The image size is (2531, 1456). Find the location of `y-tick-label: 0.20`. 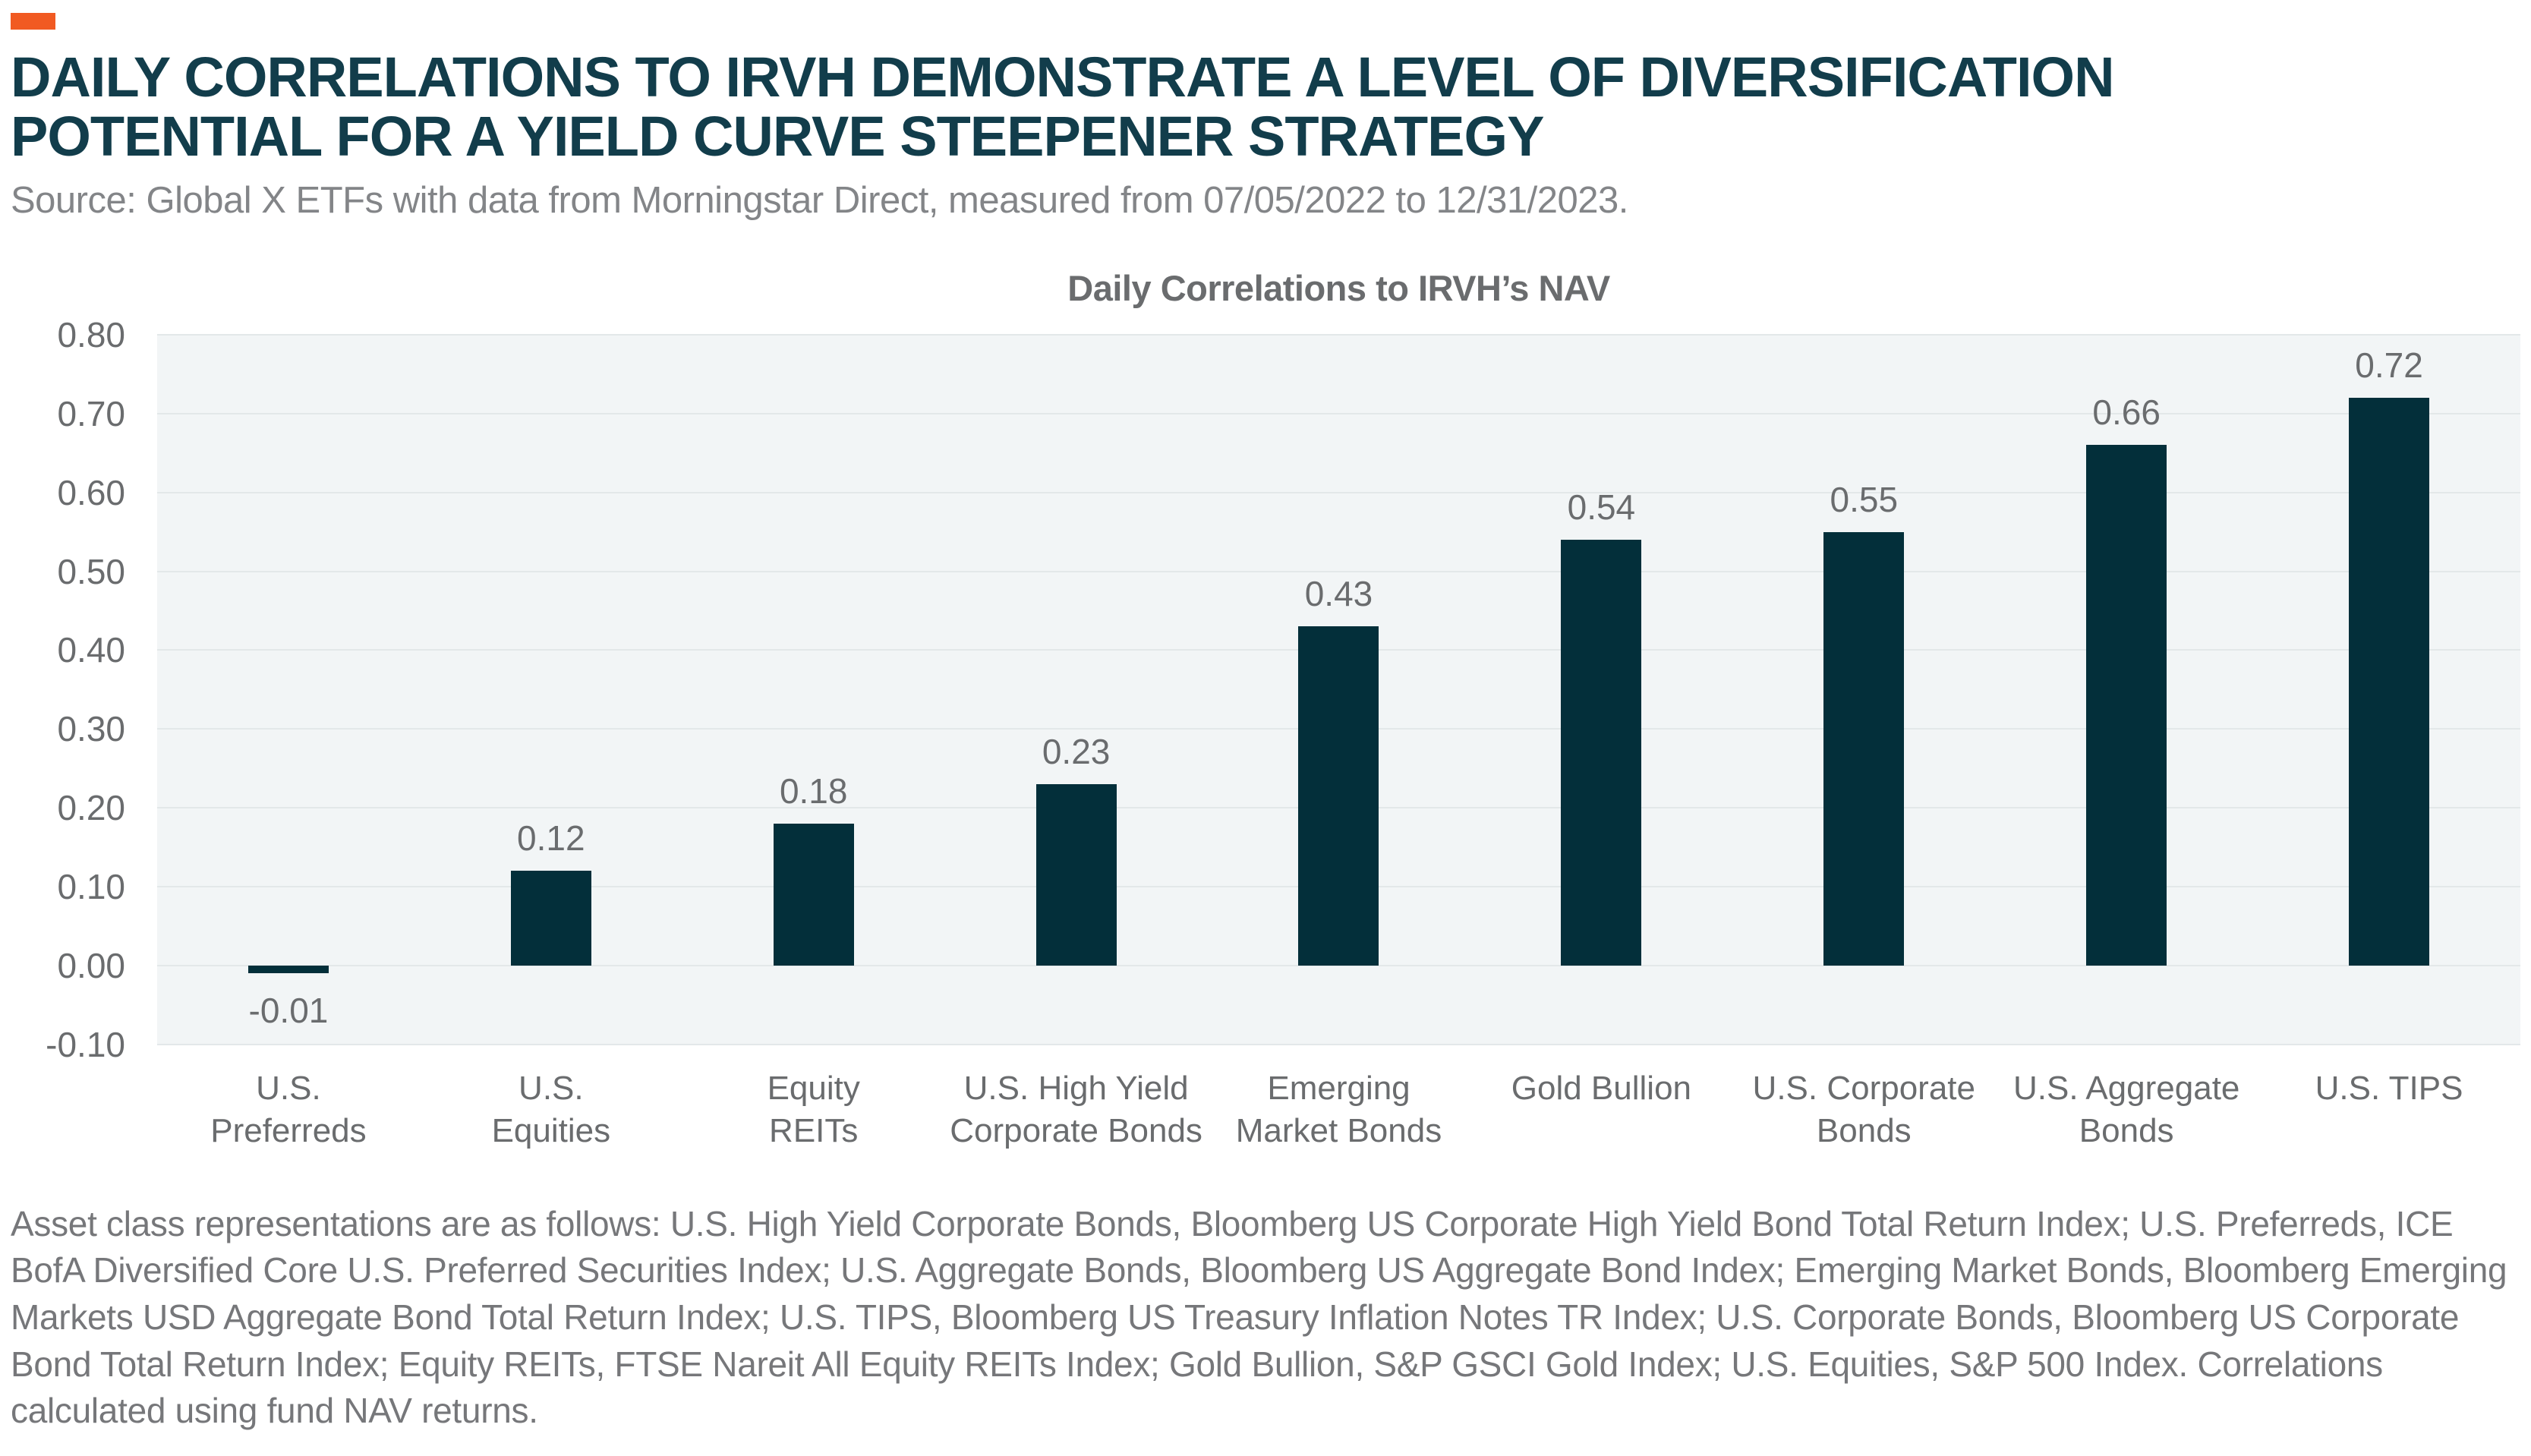

y-tick-label: 0.20 is located at coordinates (91, 808).